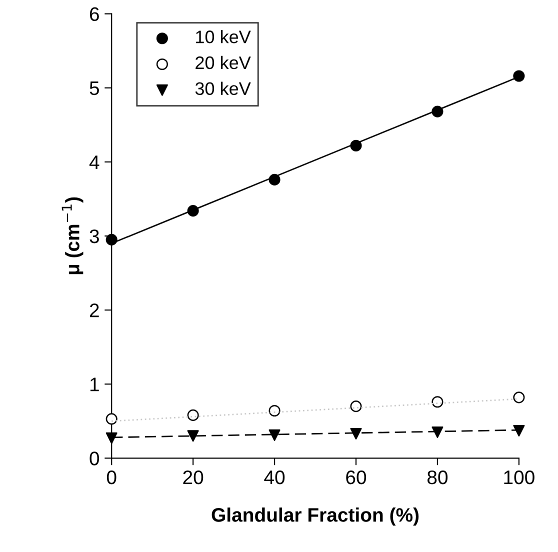 Image resolution: width=558 pixels, height=552 pixels. I want to click on y-tick-label: 2, so click(94, 311).